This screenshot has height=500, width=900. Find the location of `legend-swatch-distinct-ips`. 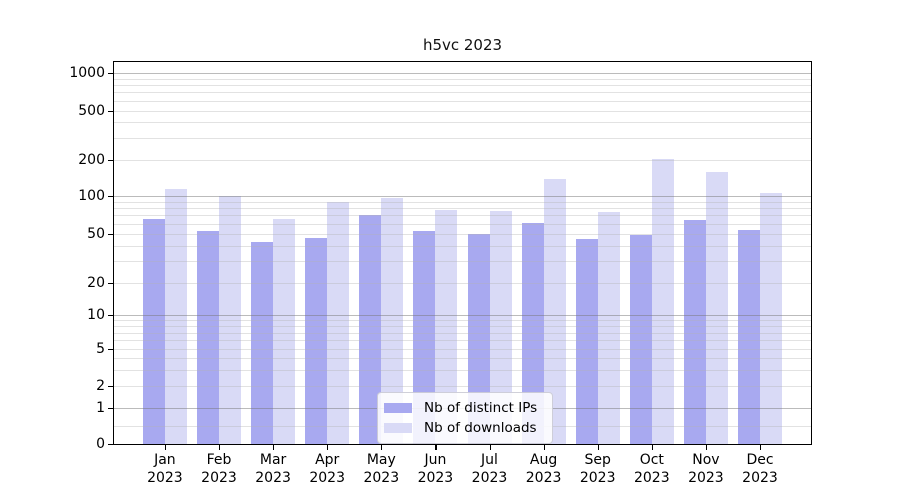

legend-swatch-distinct-ips is located at coordinates (398, 408).